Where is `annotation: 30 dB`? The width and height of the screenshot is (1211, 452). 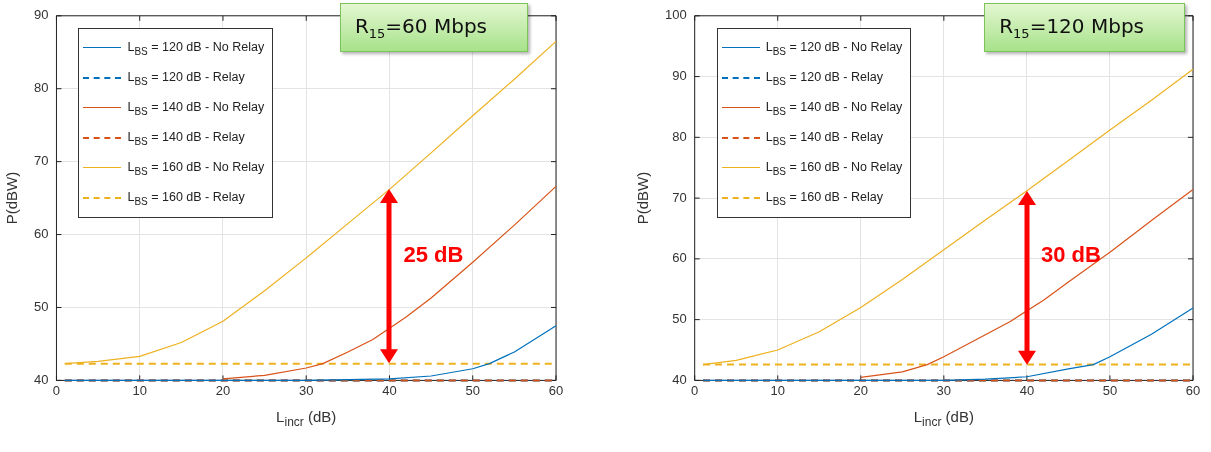
annotation: 30 dB is located at coordinates (1070, 254).